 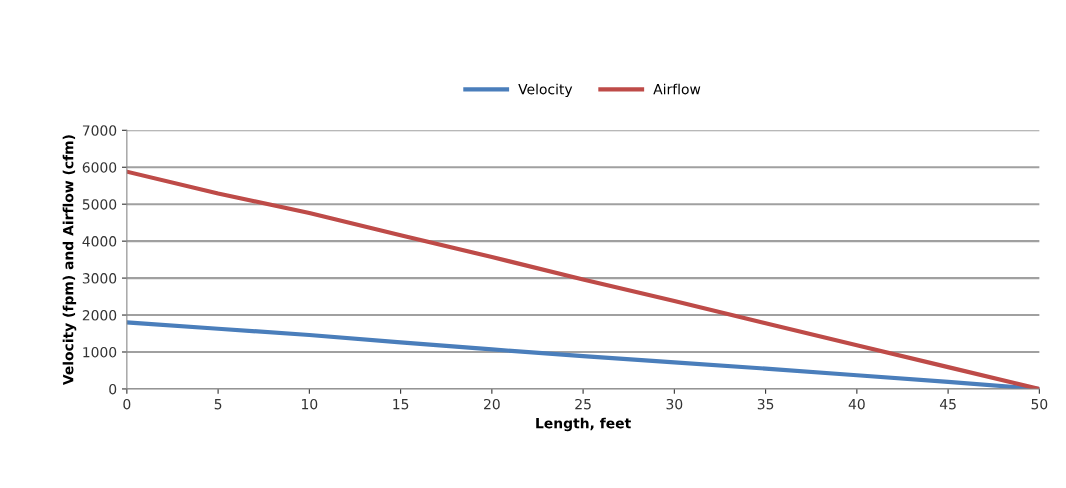 I want to click on y-tick-label: 2000, so click(x=99, y=315).